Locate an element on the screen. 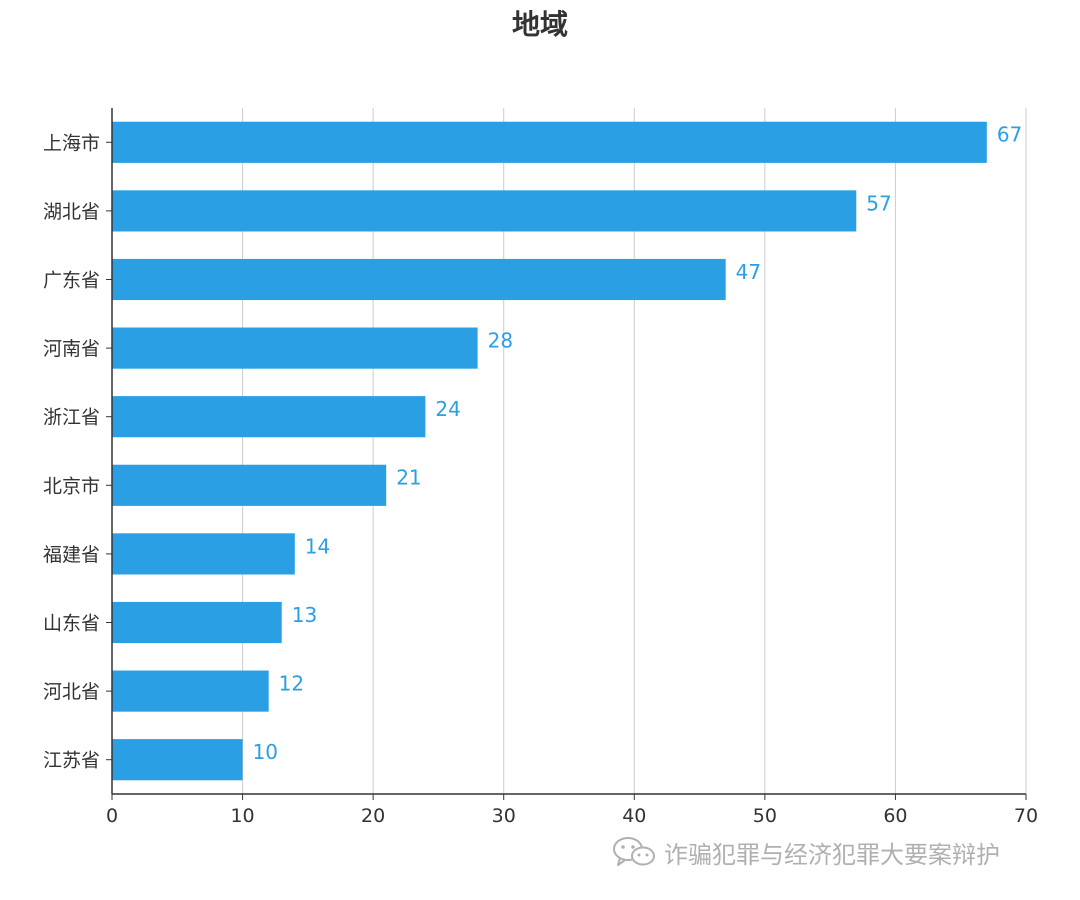  x-tick-label: 70 is located at coordinates (1026, 816).